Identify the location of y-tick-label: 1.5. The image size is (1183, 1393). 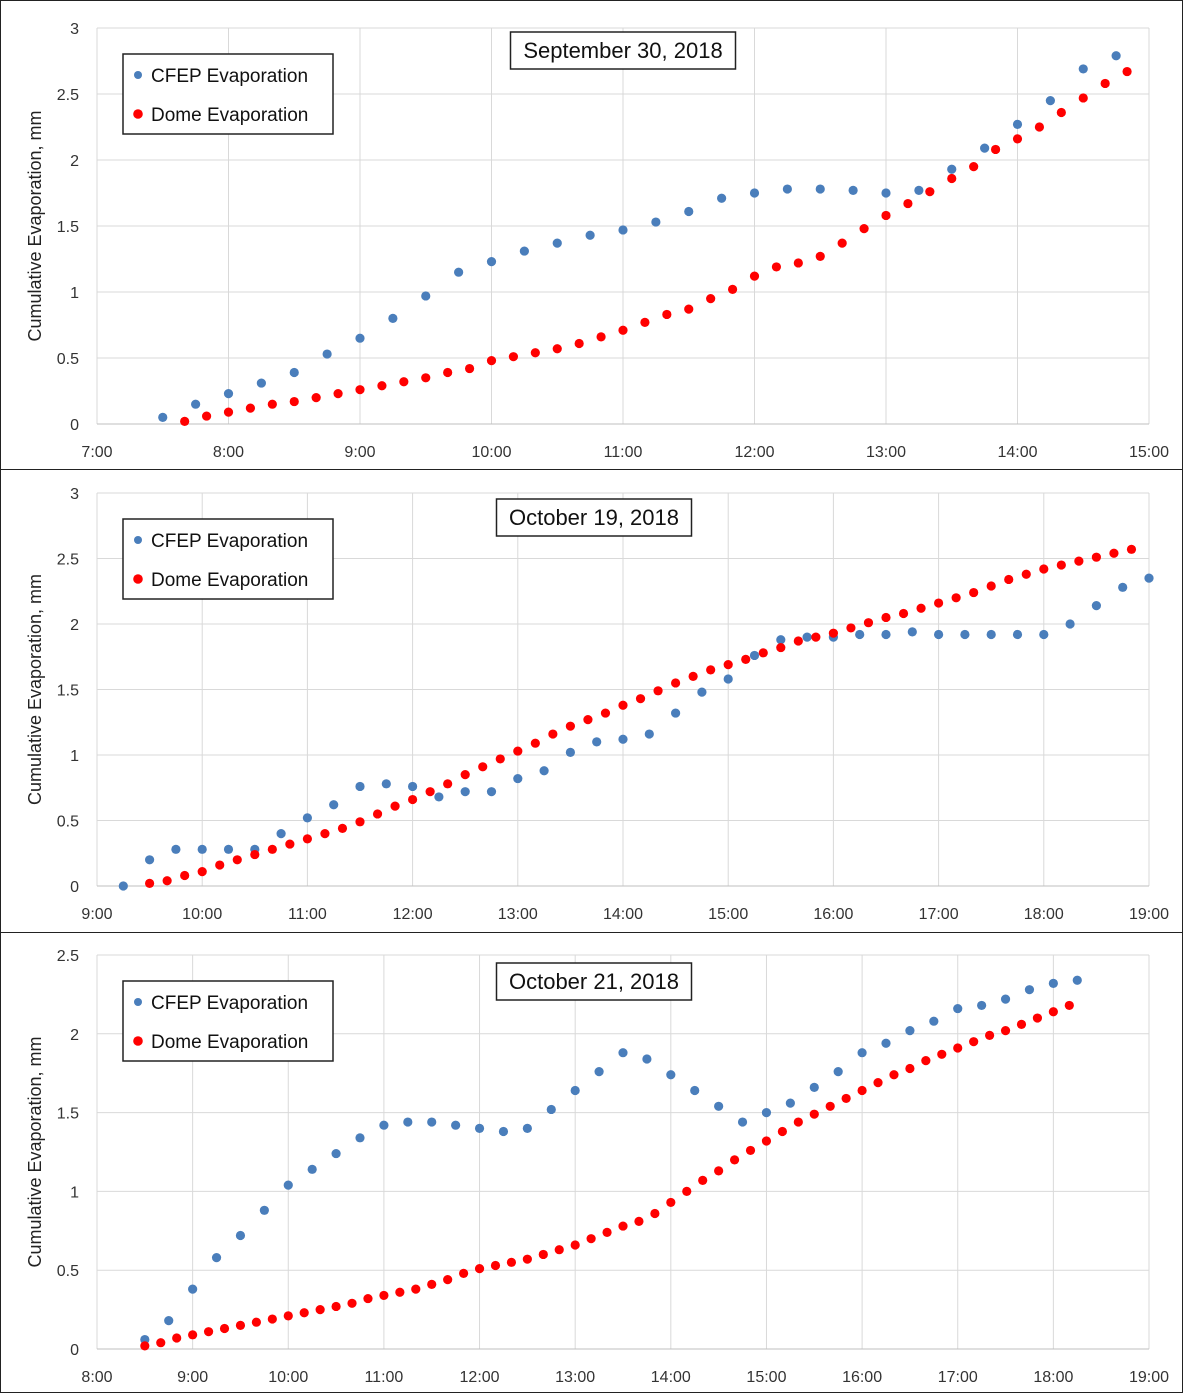
(68, 1114).